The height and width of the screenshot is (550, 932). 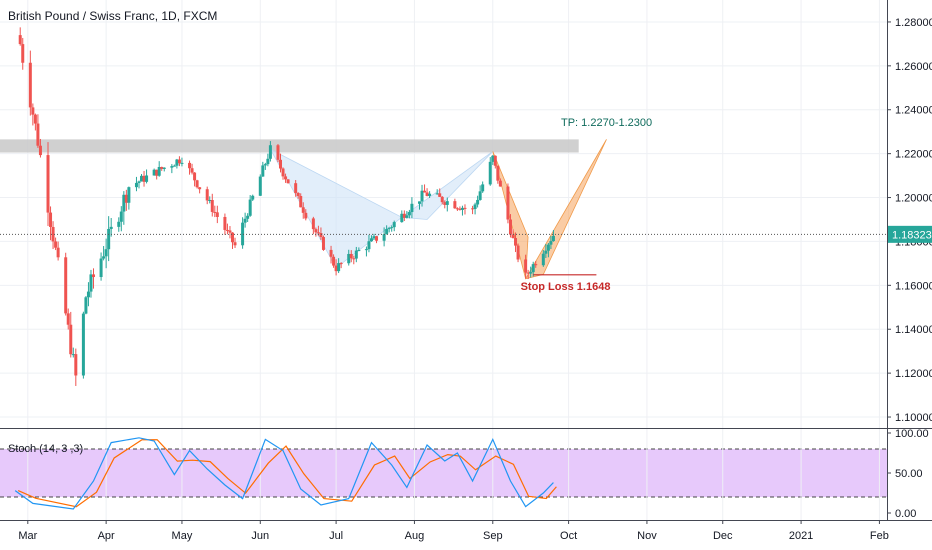 What do you see at coordinates (106, 536) in the screenshot?
I see `x-tick-label: Apr` at bounding box center [106, 536].